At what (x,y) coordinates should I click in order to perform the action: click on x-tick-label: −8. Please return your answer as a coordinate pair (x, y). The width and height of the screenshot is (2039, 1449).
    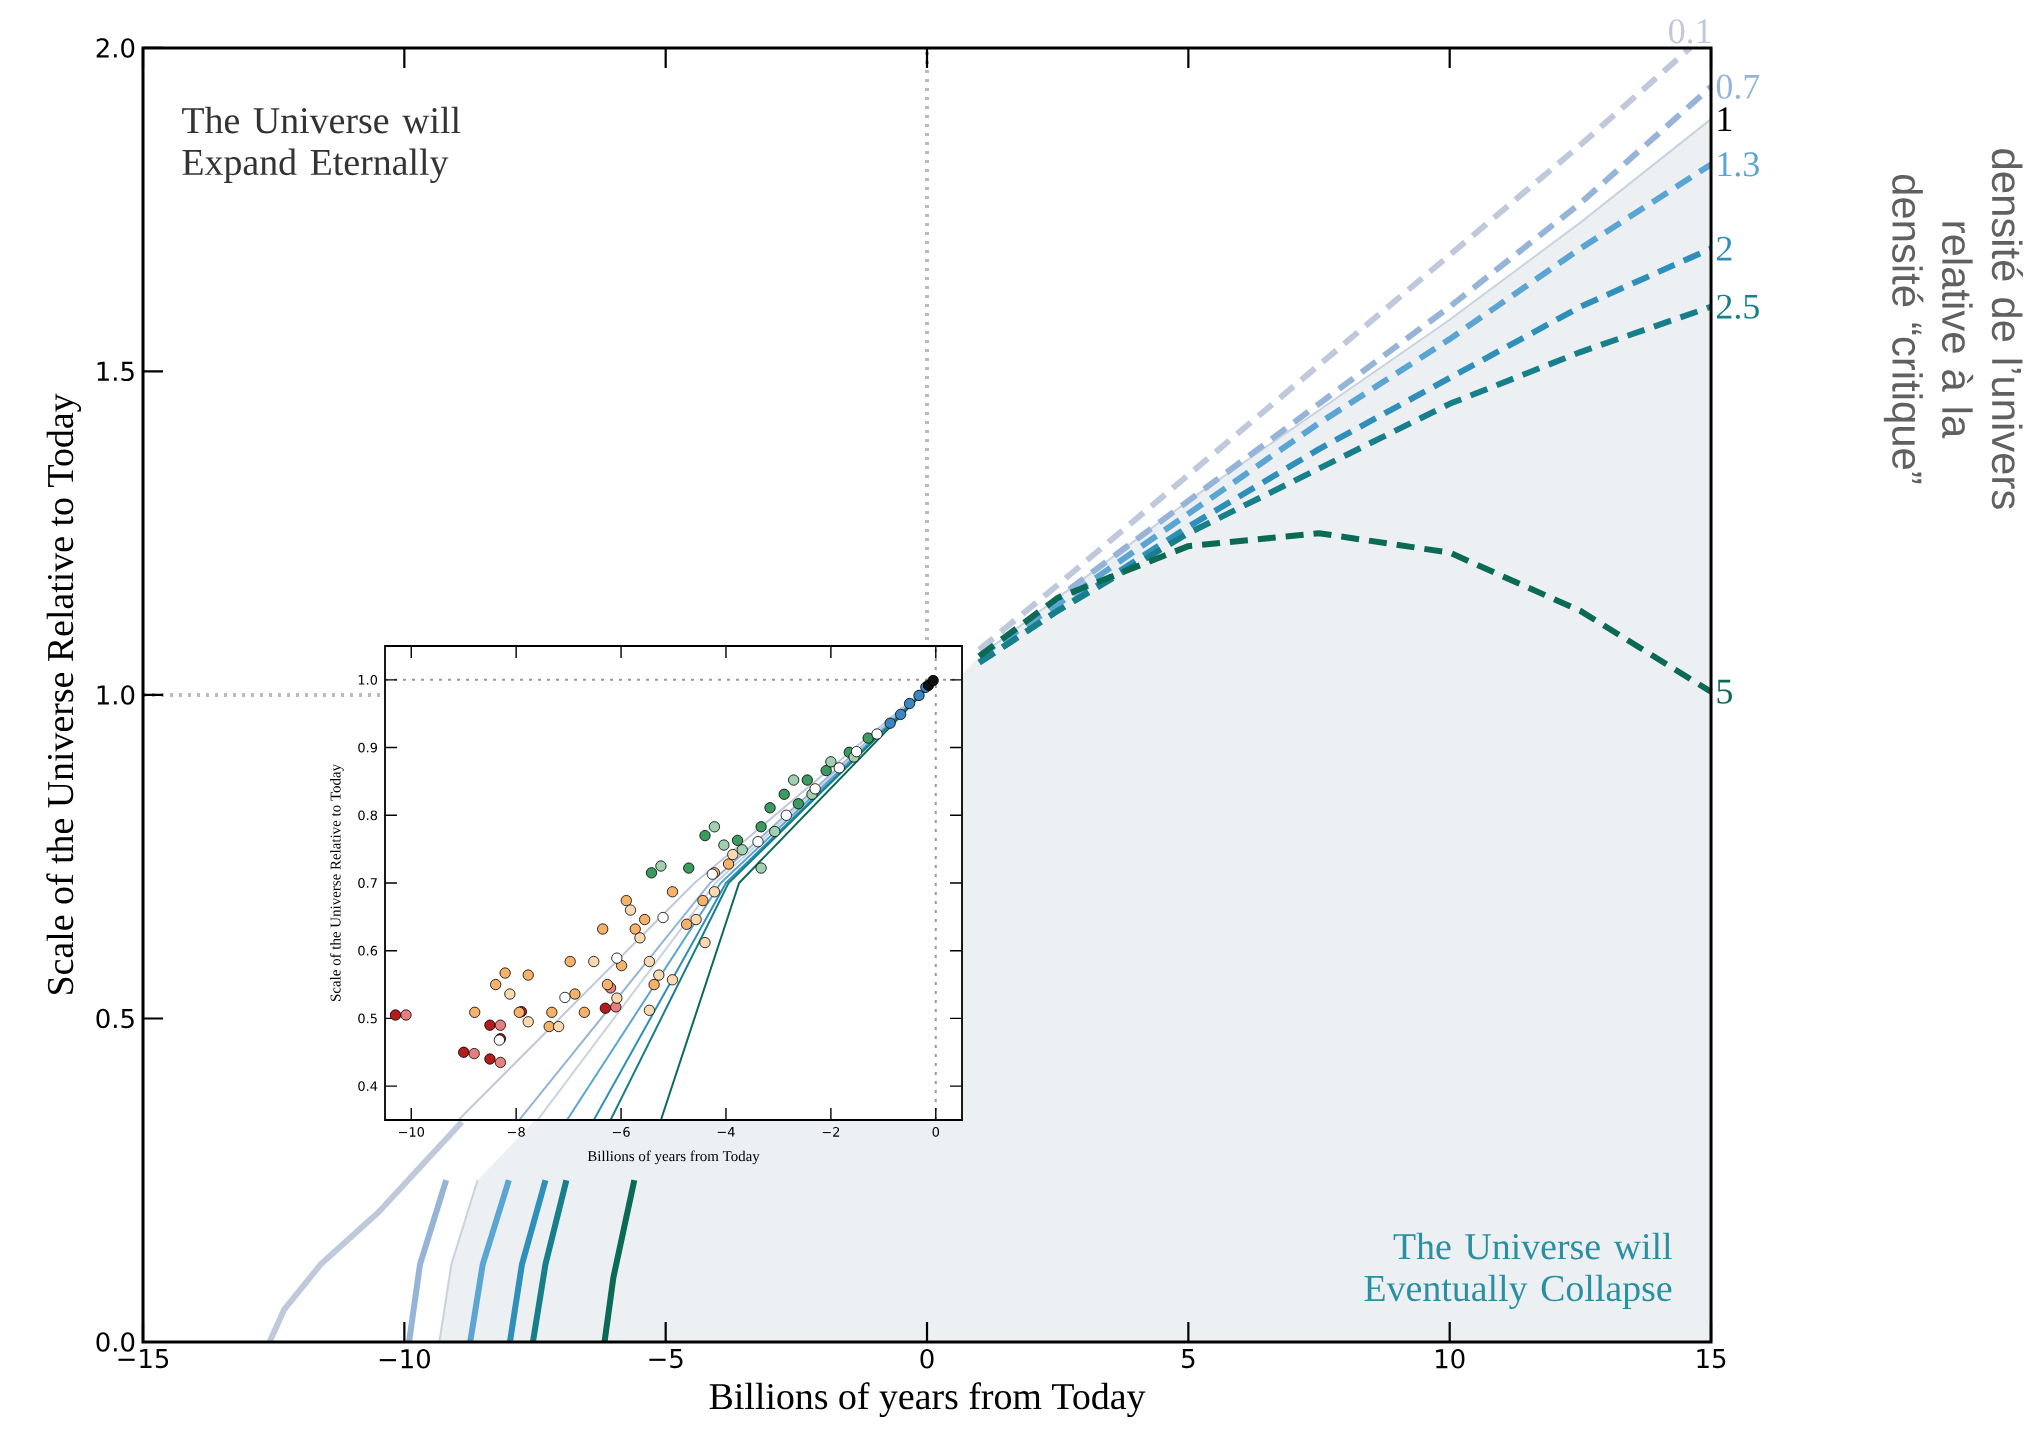
    Looking at the image, I should click on (516, 1132).